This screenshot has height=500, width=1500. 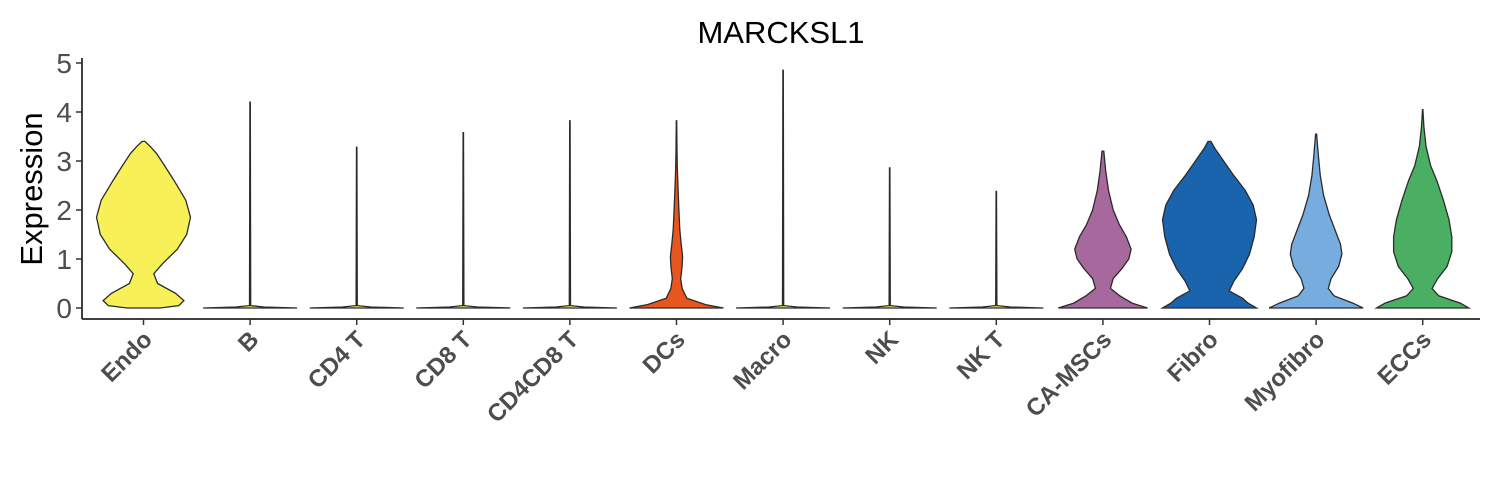 I want to click on y-ticks: 0 1 2 3 4 5, so click(x=69, y=186).